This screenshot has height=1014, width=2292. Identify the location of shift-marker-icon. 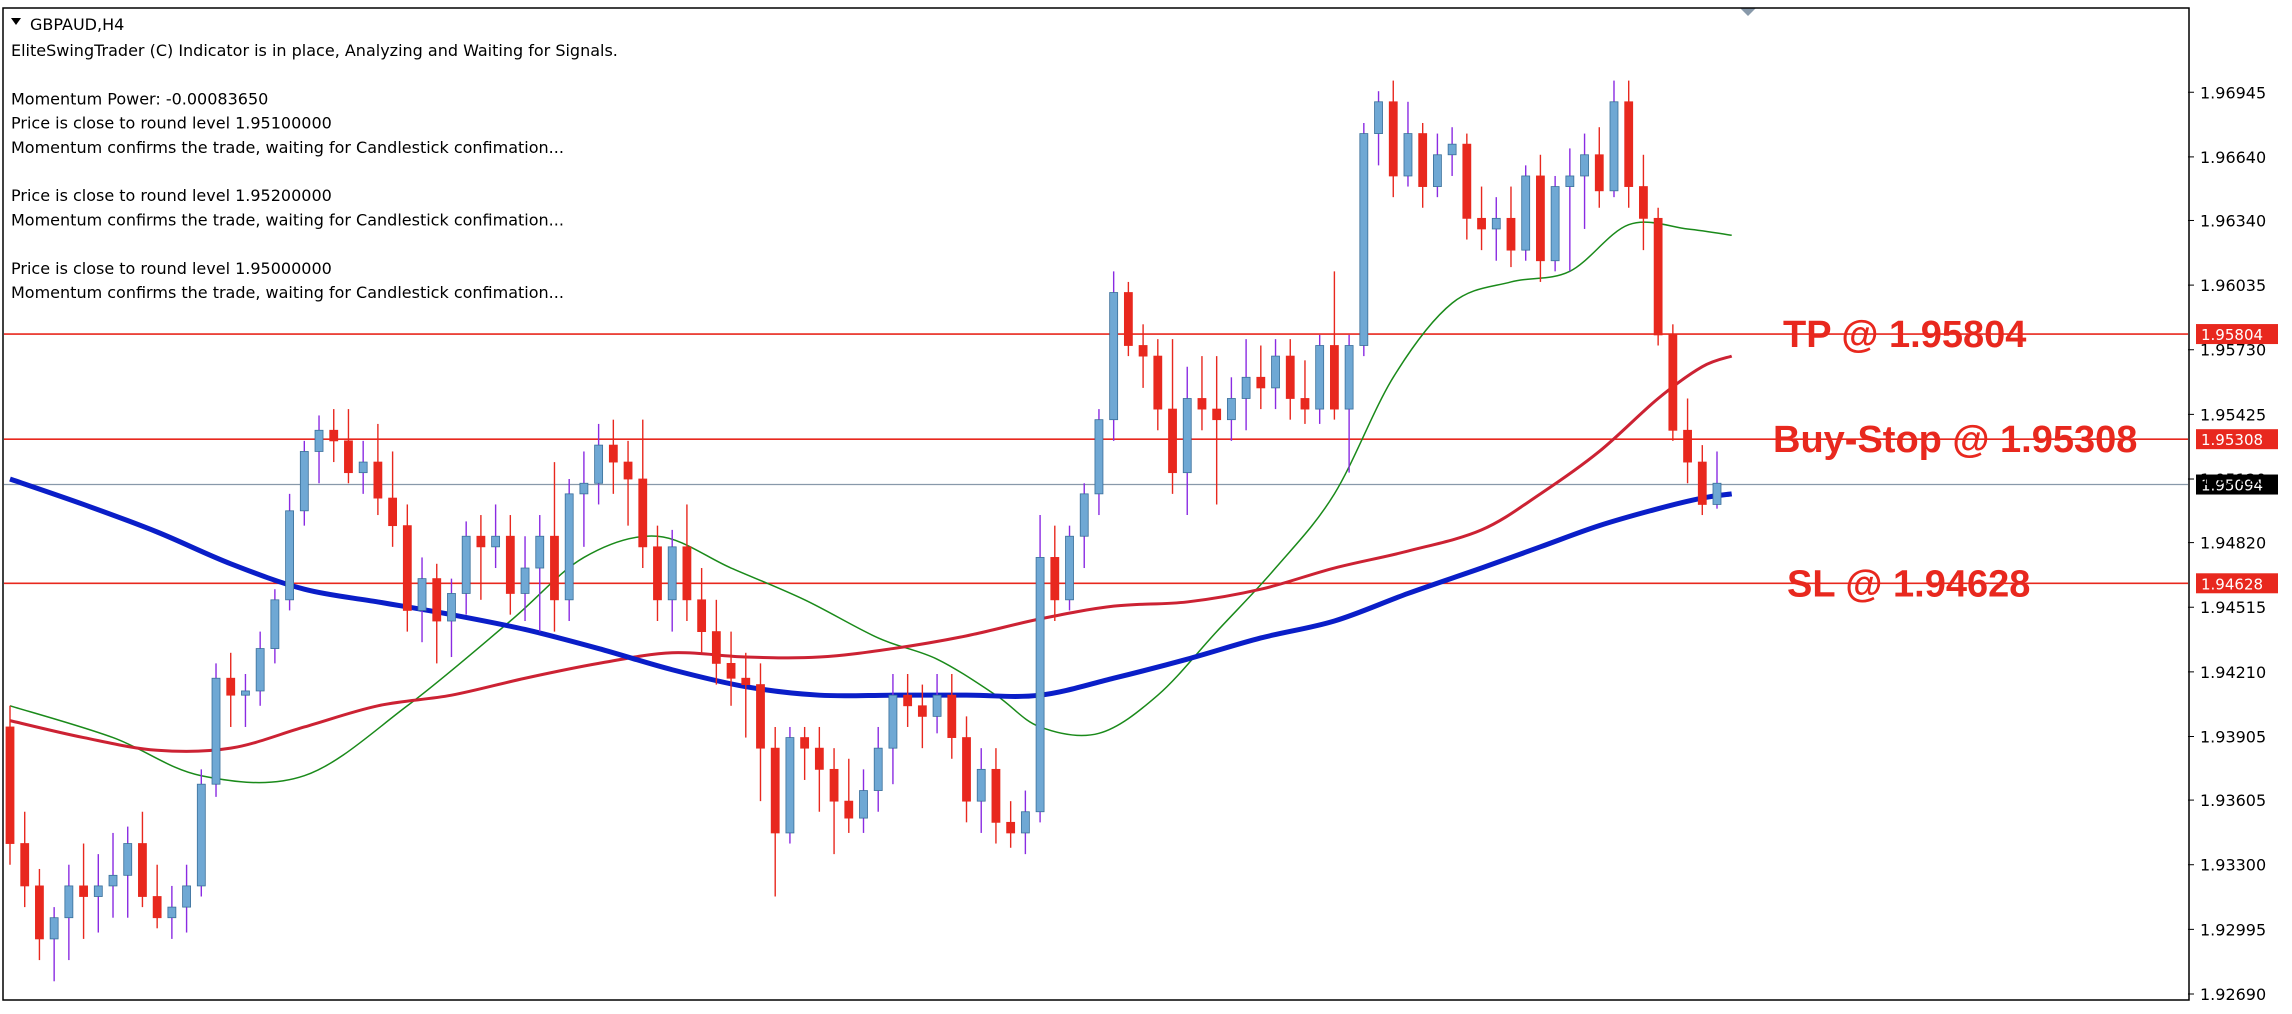
(1748, 12).